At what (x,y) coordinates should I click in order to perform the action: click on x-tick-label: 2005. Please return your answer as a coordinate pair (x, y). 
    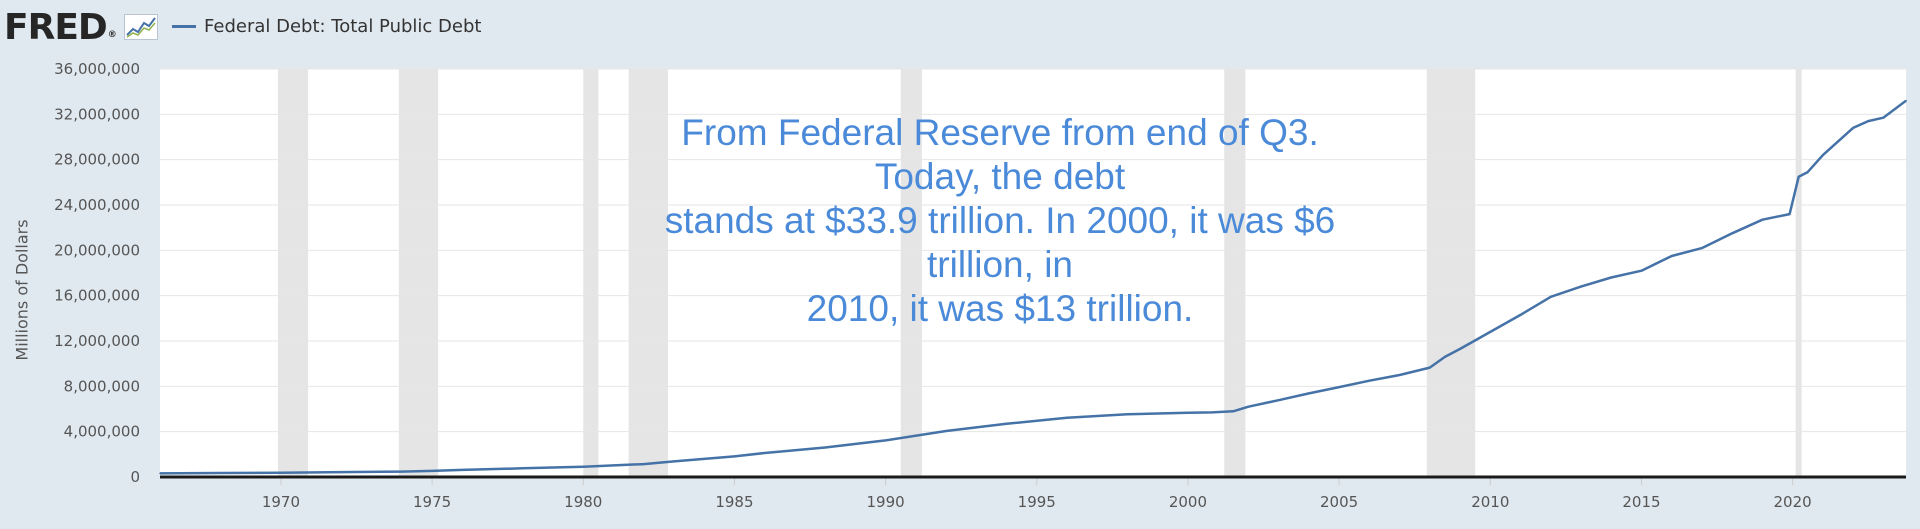
    Looking at the image, I should click on (1339, 502).